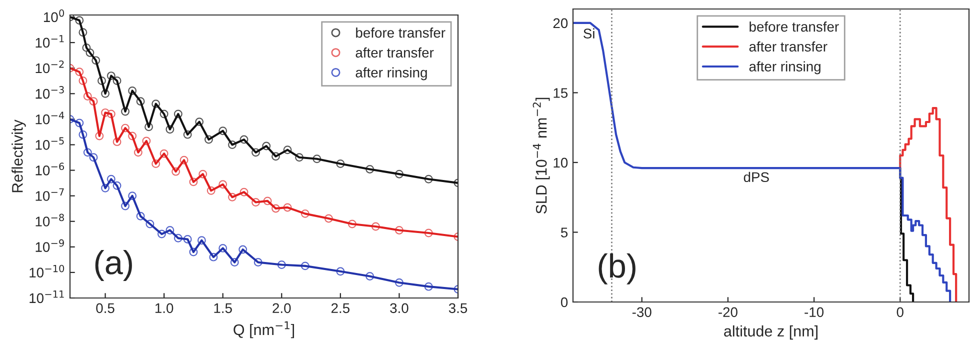 Image resolution: width=977 pixels, height=356 pixels. What do you see at coordinates (771, 332) in the screenshot?
I see `x-axis-title: altitude z [nm]` at bounding box center [771, 332].